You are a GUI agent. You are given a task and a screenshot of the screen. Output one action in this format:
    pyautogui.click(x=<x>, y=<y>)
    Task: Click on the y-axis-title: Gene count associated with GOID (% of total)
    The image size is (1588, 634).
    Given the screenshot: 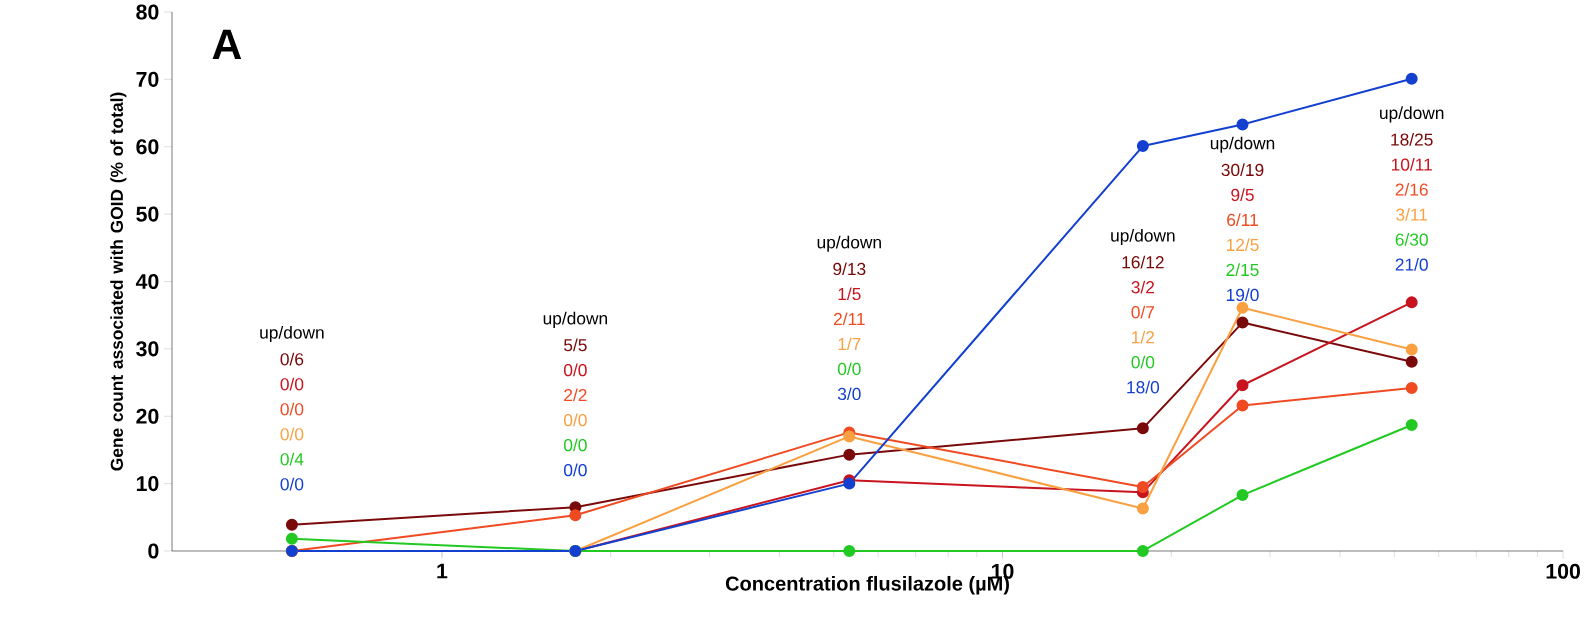 What is the action you would take?
    pyautogui.click(x=118, y=281)
    